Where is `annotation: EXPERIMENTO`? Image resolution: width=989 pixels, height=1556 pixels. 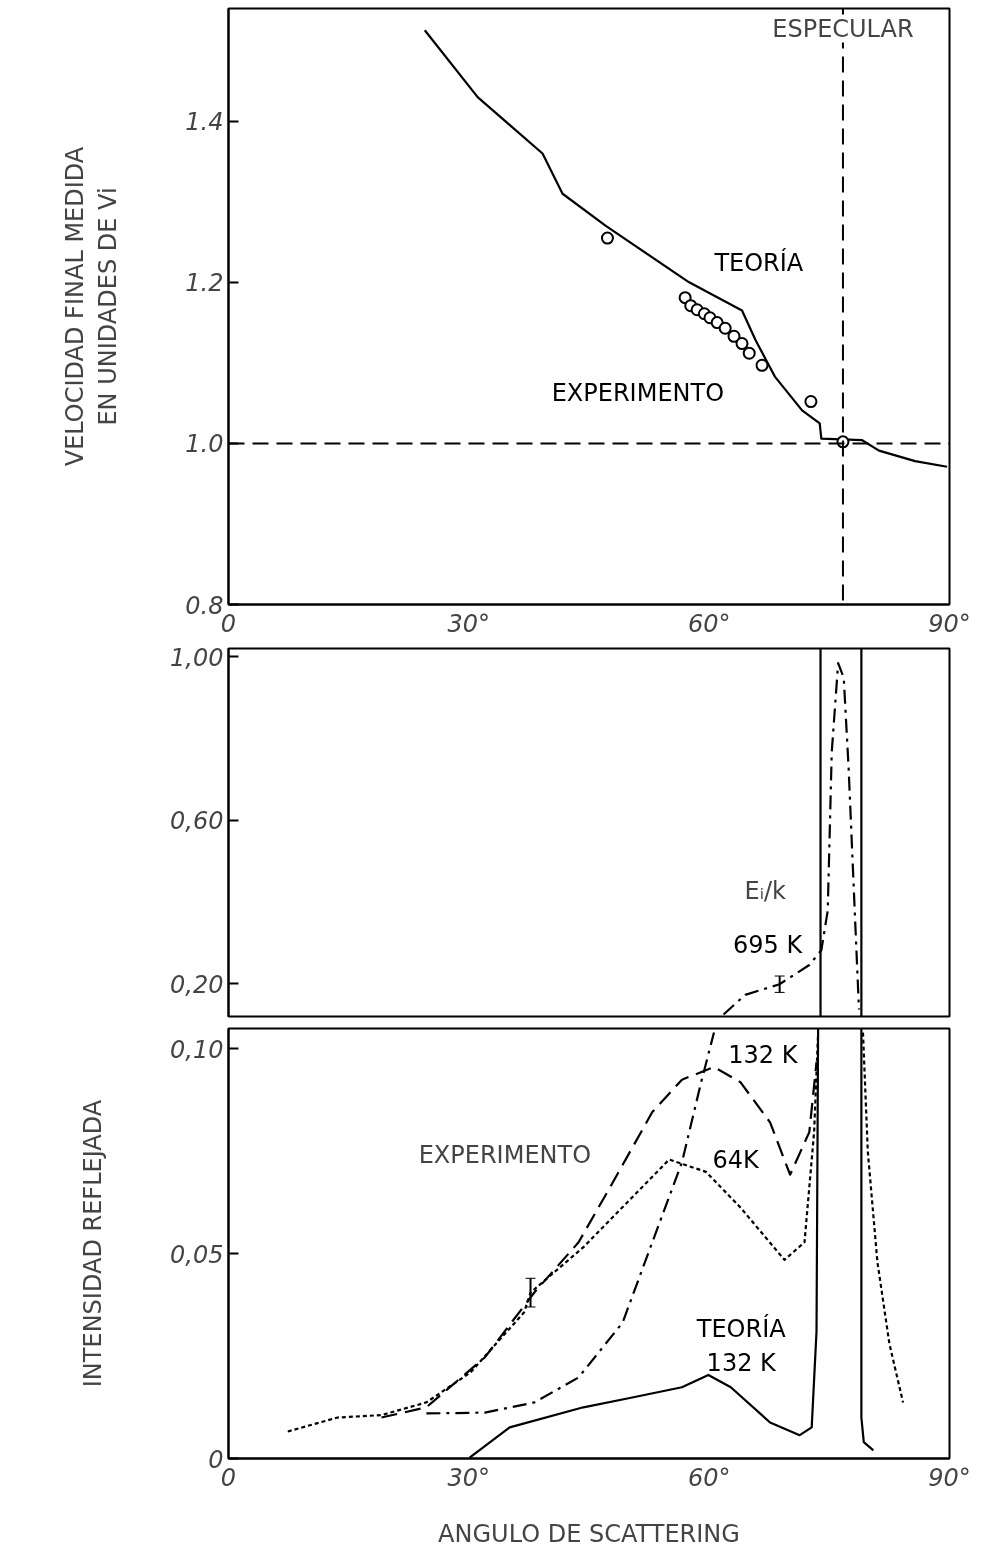
annotation: EXPERIMENTO is located at coordinates (505, 1154).